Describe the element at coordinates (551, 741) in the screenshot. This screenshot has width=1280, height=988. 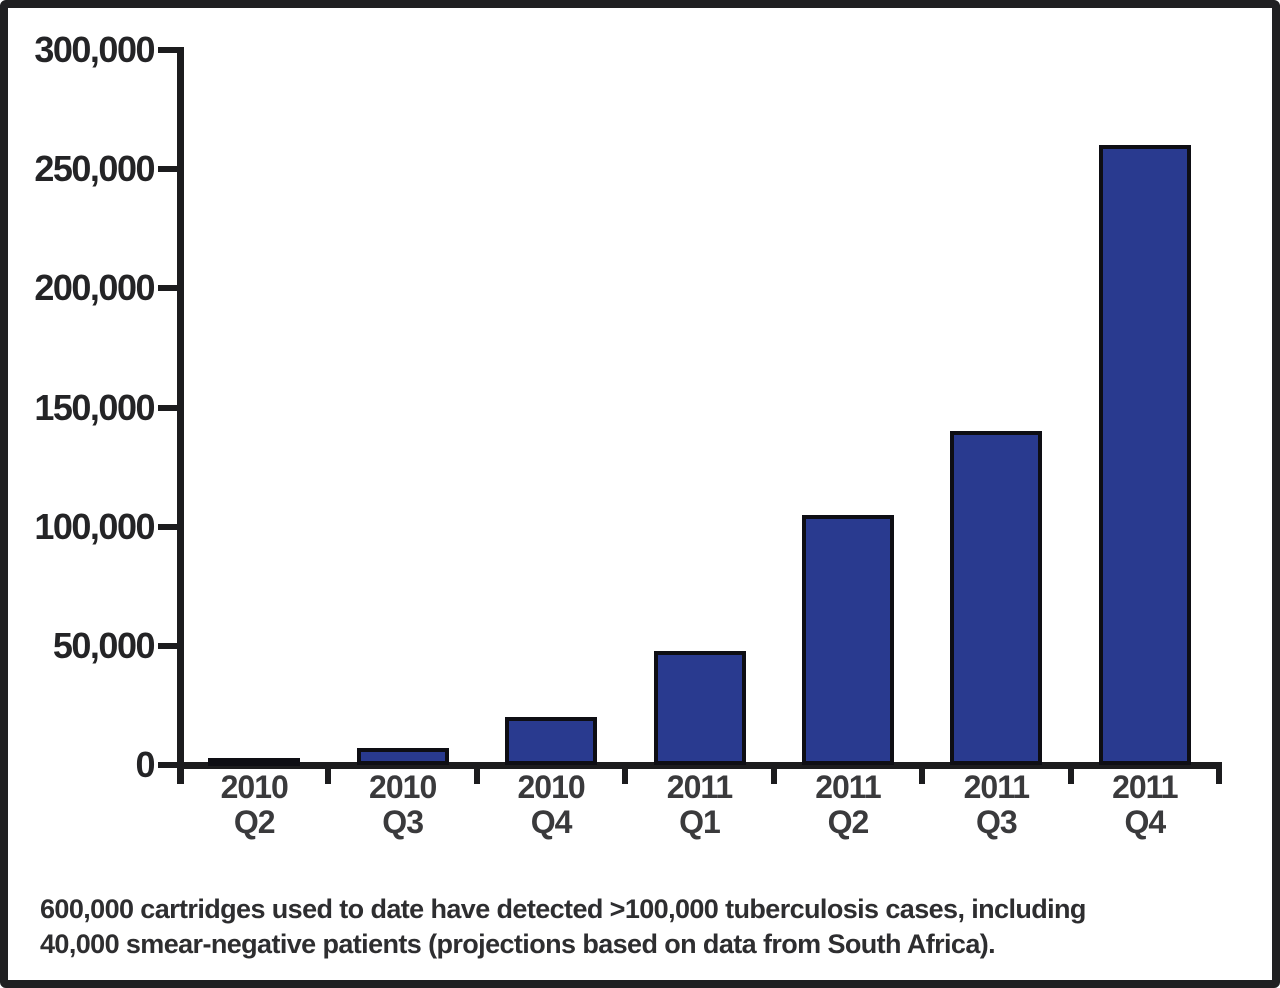
I see `bar-2010-q4` at that location.